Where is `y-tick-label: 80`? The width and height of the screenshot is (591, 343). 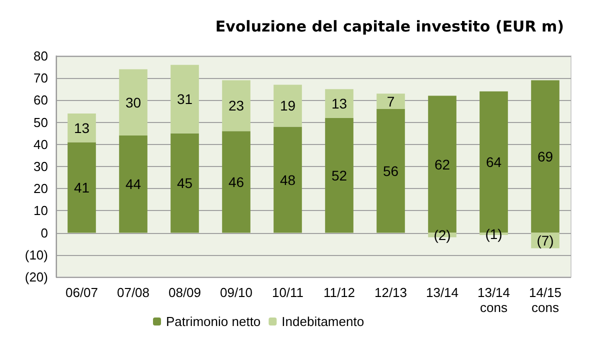 y-tick-label: 80 is located at coordinates (41, 56).